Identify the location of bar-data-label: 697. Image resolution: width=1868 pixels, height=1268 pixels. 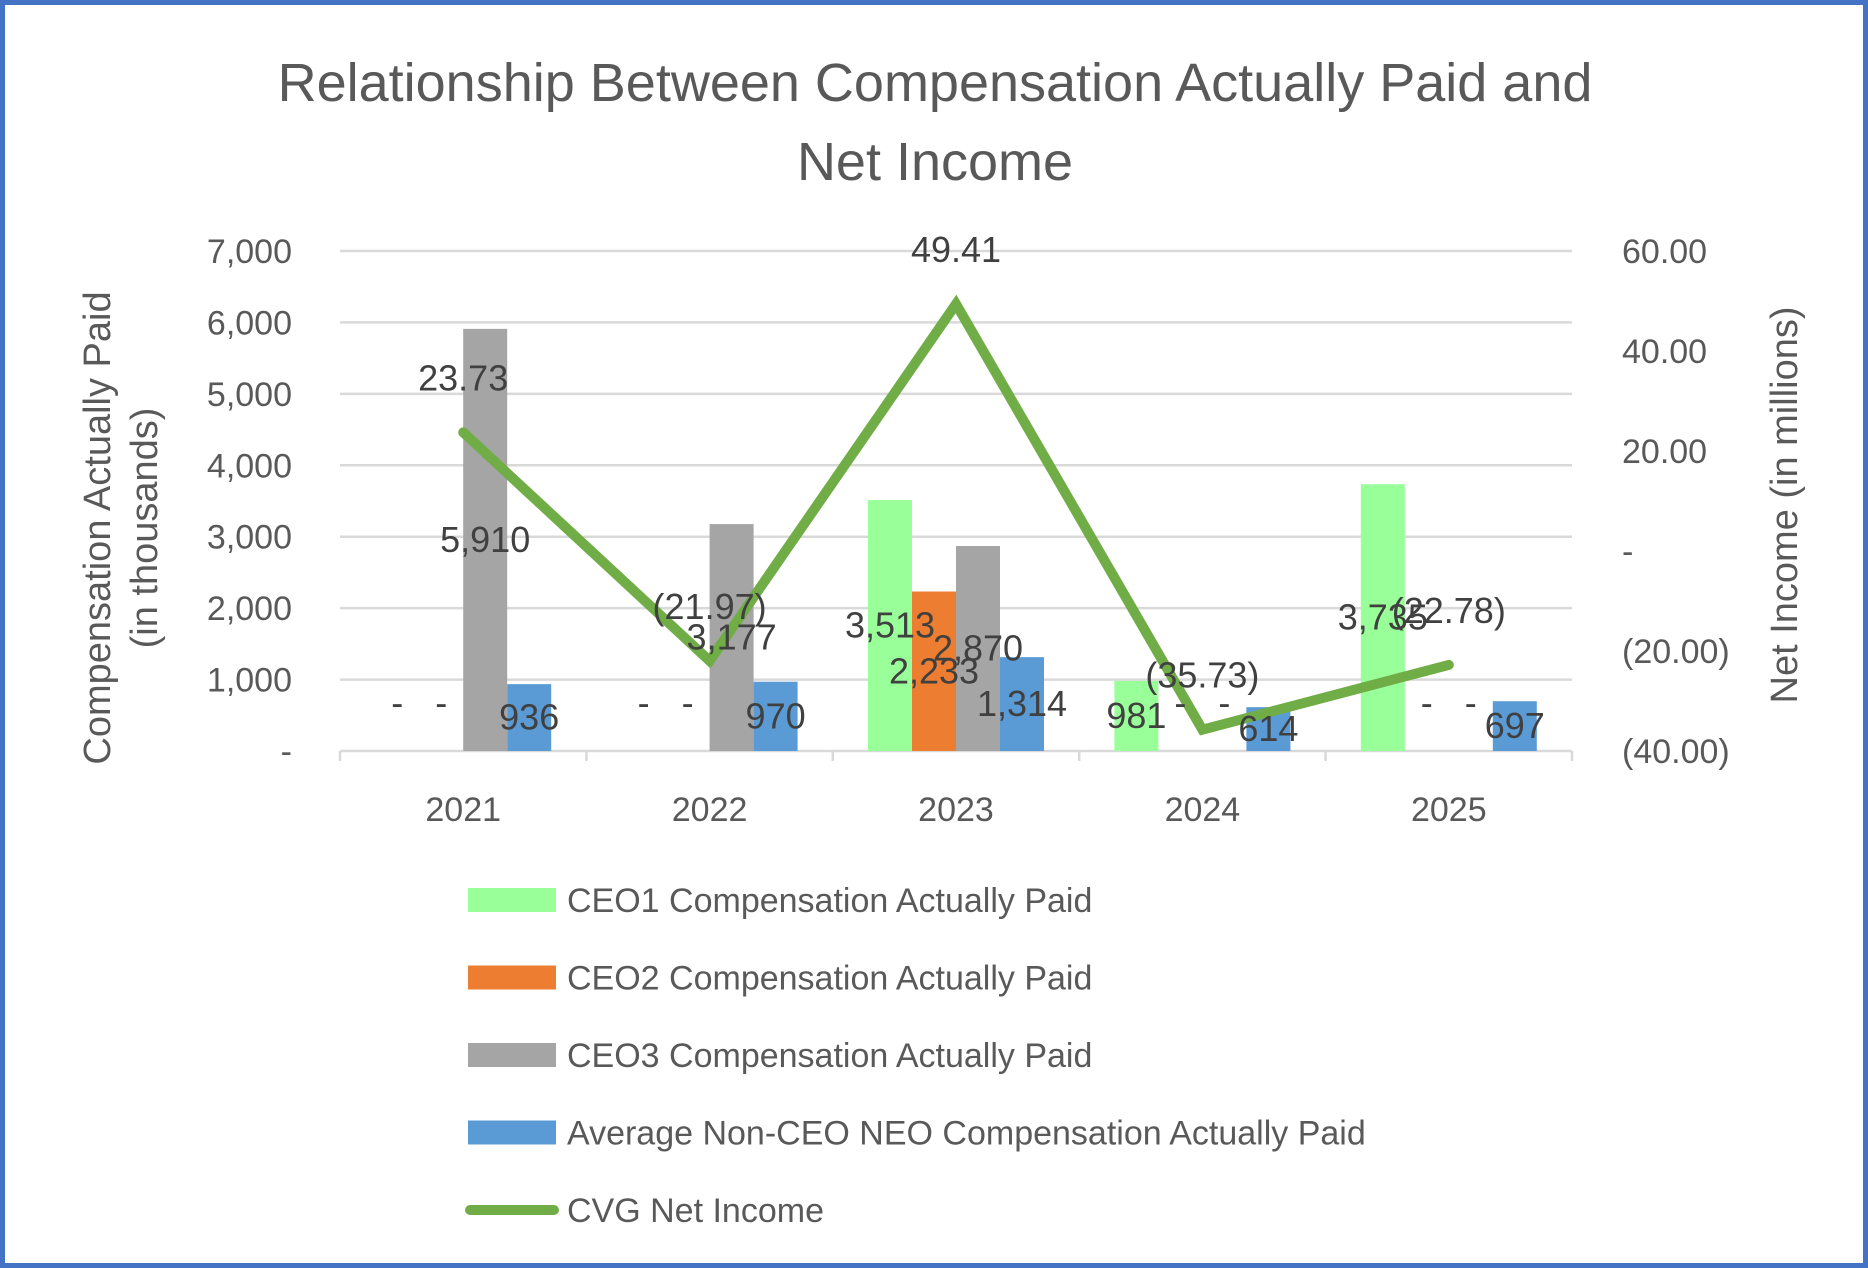
(1515, 725).